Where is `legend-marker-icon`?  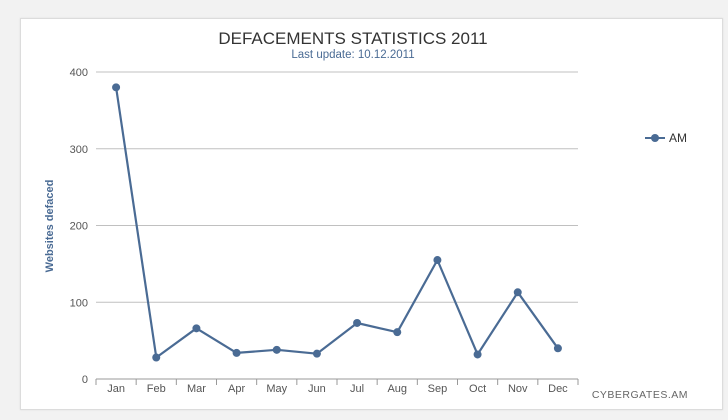
legend-marker-icon is located at coordinates (655, 138).